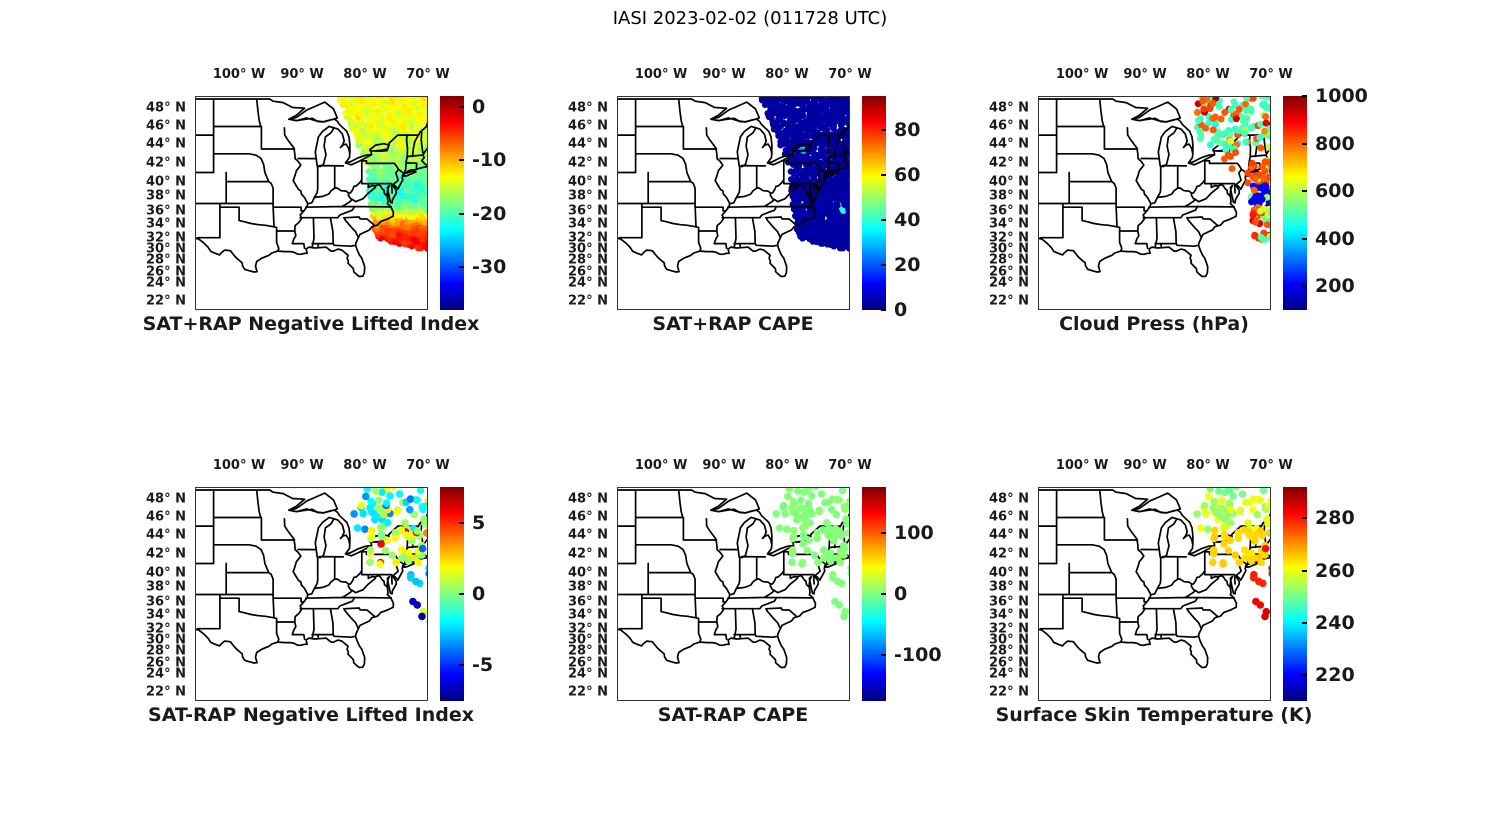 The width and height of the screenshot is (1500, 825). I want to click on colorbar-tick-label: -20, so click(489, 213).